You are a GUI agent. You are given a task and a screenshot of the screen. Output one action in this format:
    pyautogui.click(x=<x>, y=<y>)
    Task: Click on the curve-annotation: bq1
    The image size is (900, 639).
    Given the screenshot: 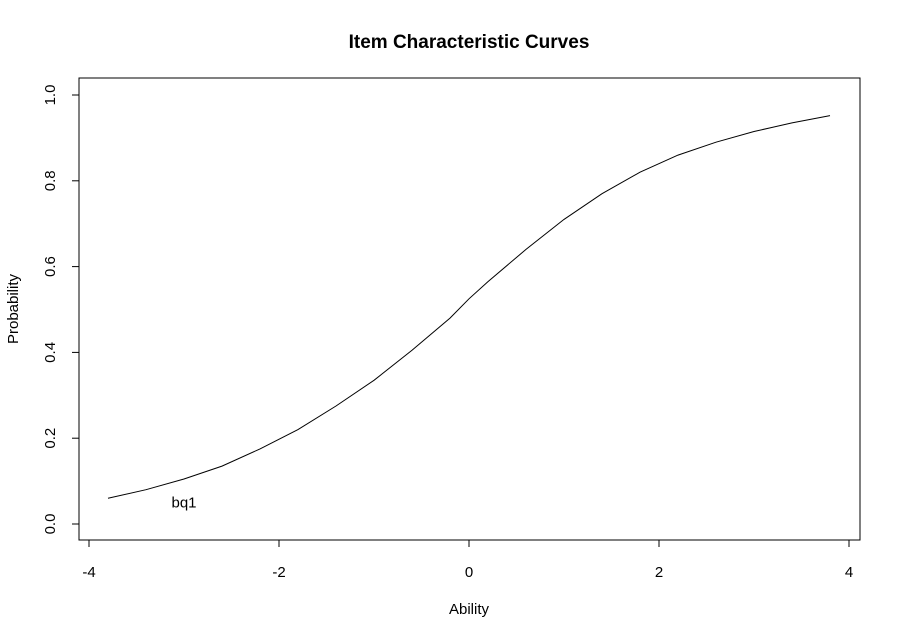 What is the action you would take?
    pyautogui.click(x=183, y=503)
    